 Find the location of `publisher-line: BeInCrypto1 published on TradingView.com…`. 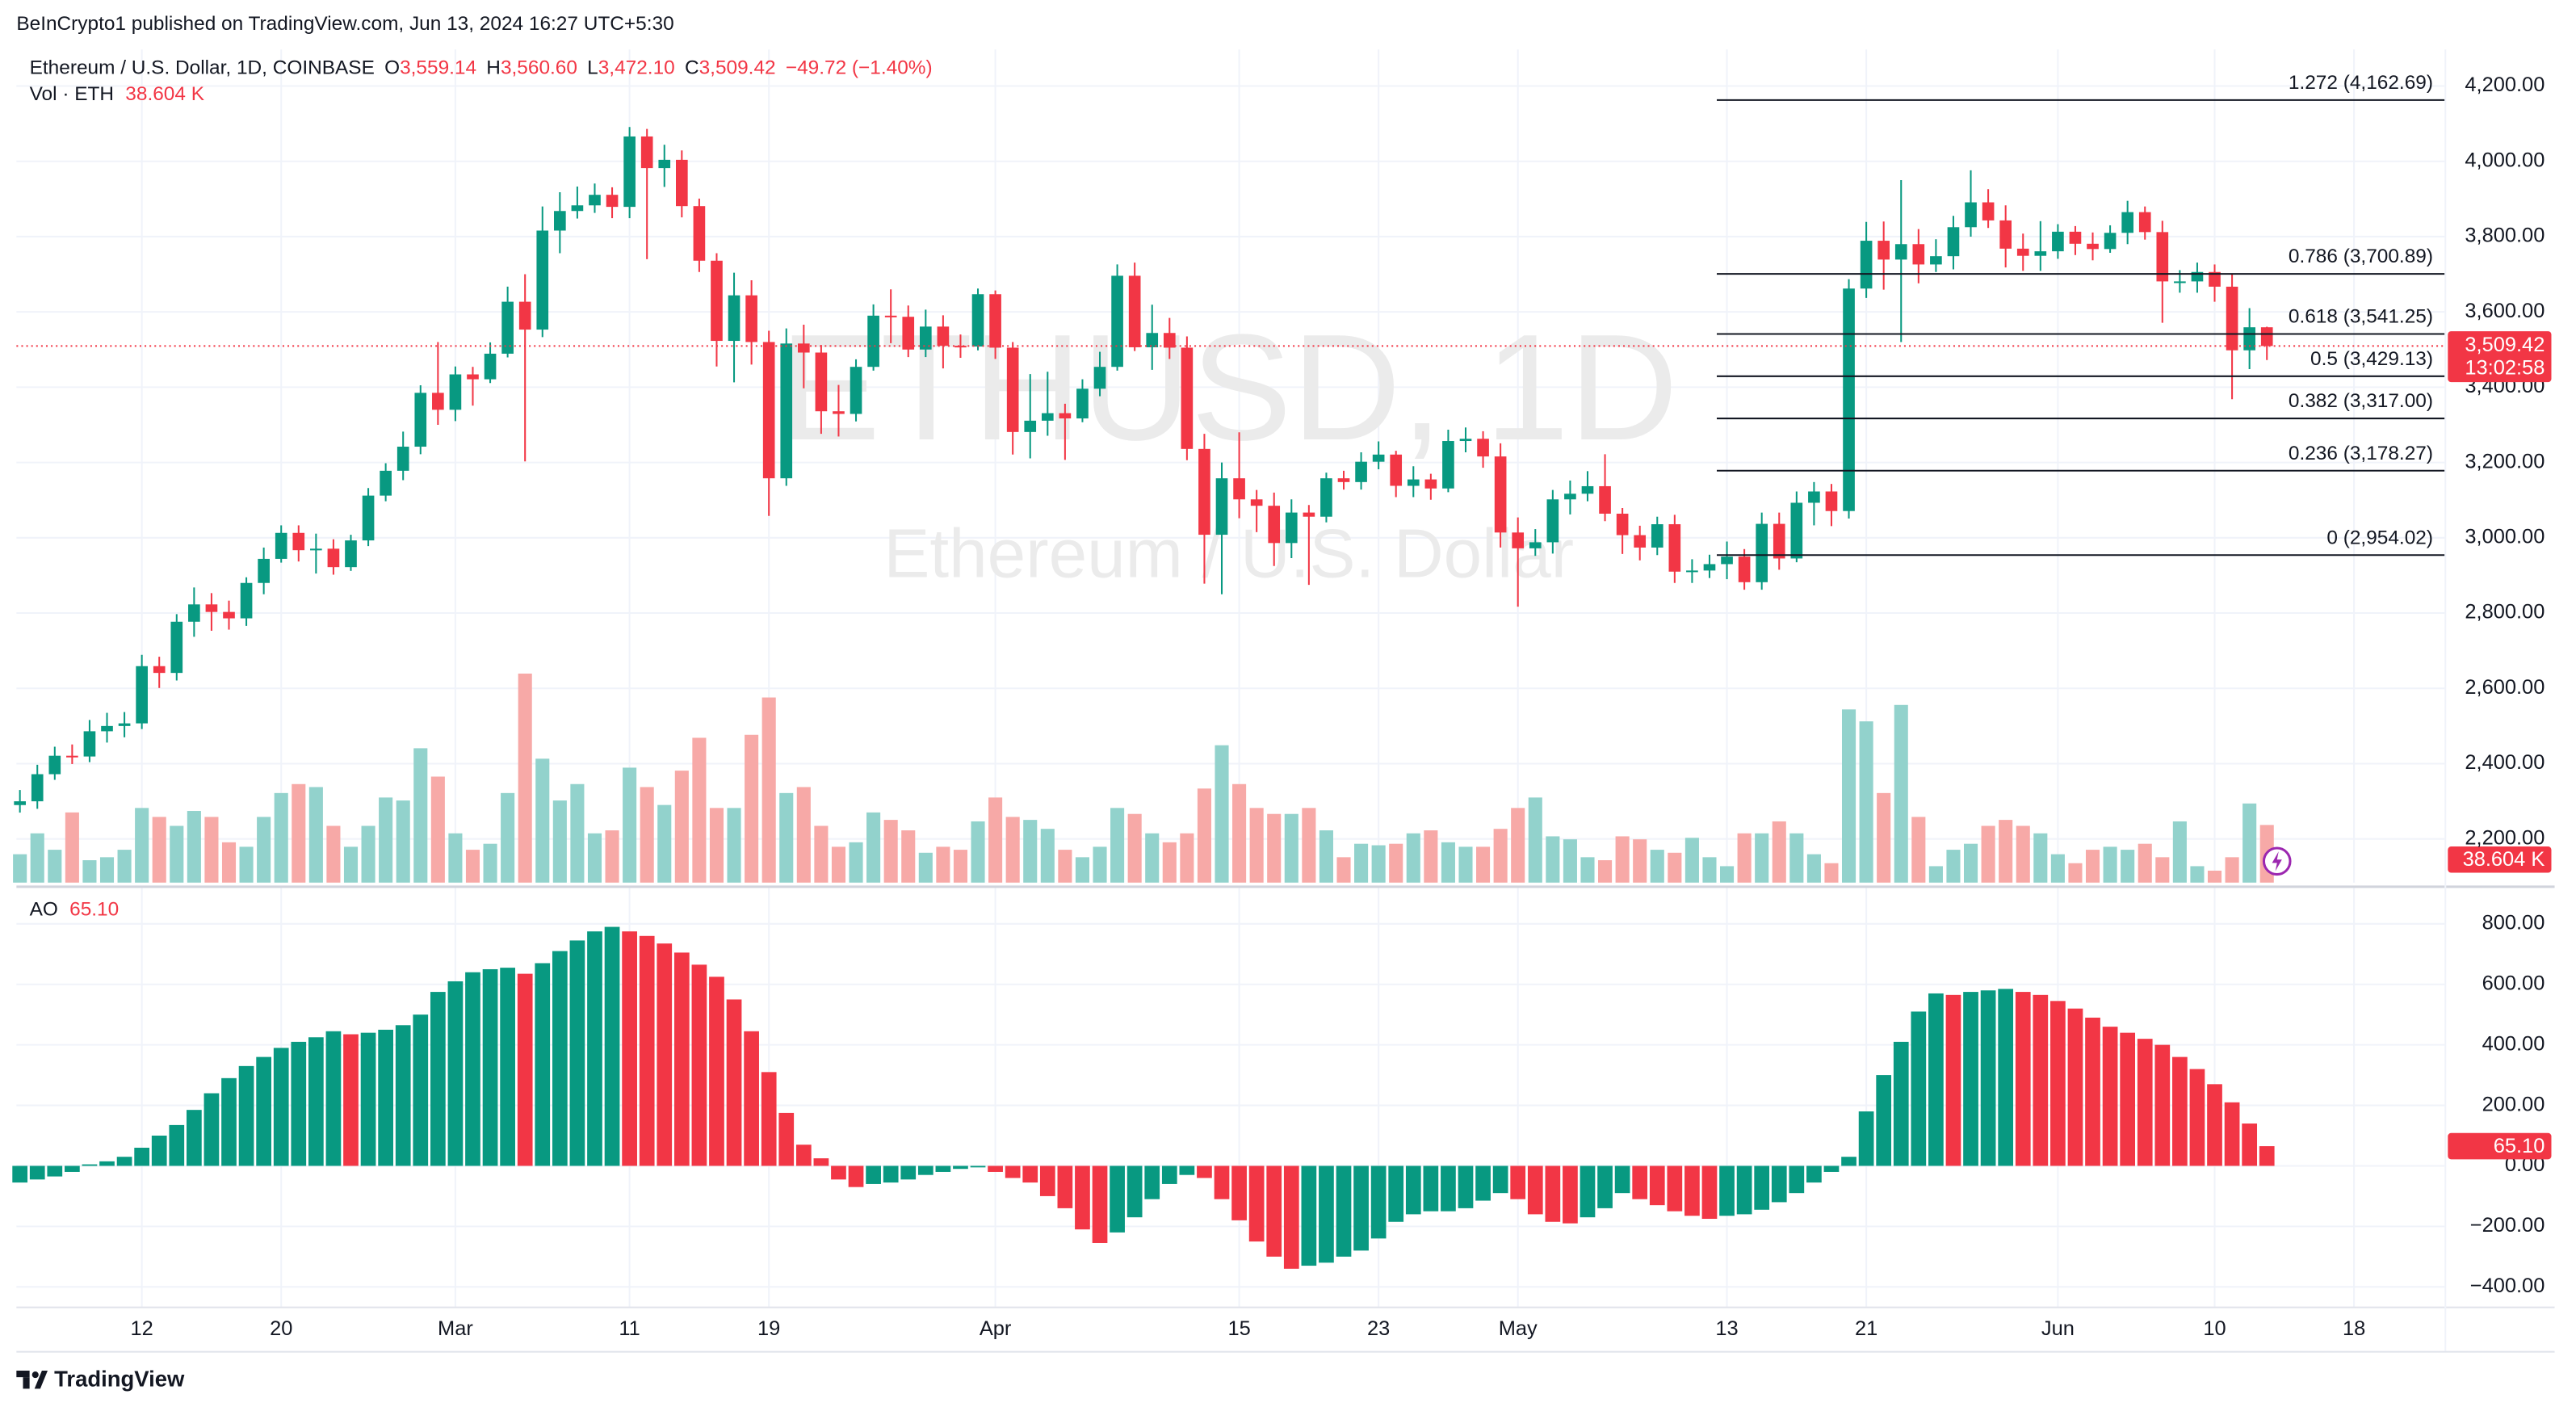

publisher-line: BeInCrypto1 published on TradingView.com… is located at coordinates (344, 24).